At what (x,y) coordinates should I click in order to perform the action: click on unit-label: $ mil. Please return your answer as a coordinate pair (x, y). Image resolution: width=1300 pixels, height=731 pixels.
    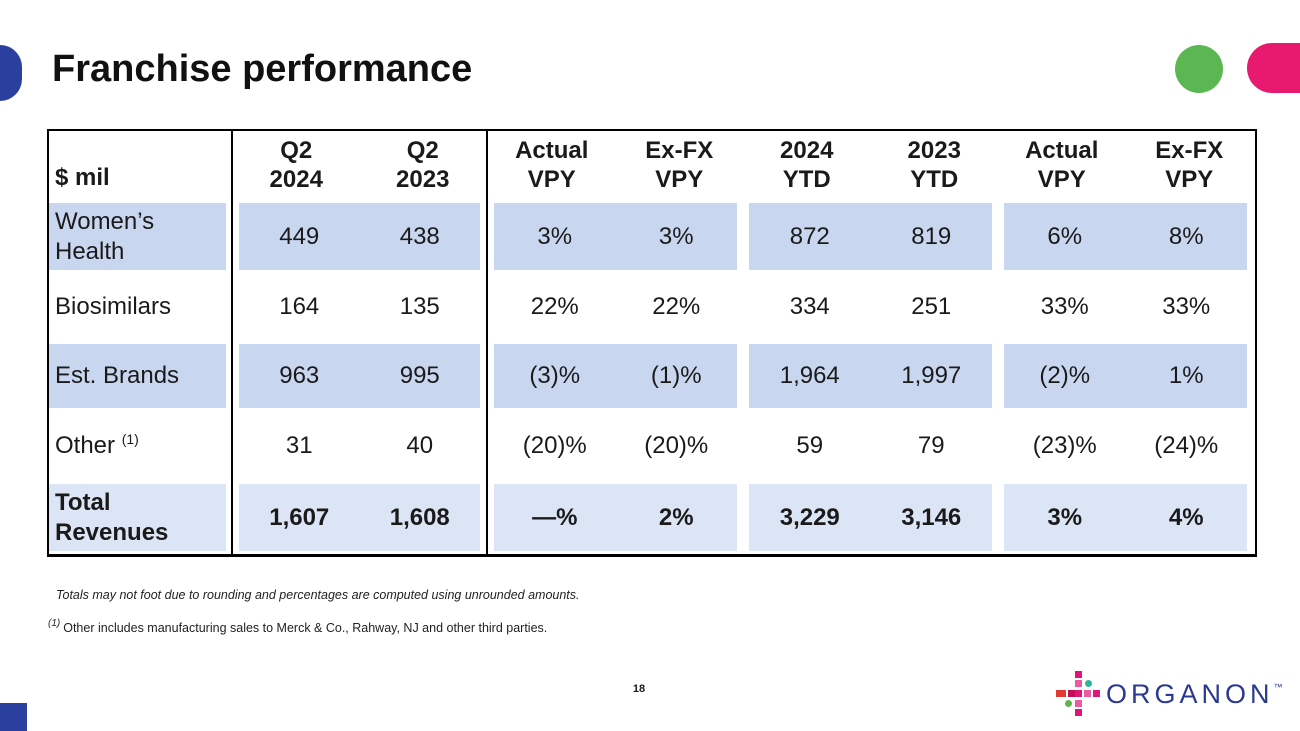
    Looking at the image, I should click on (82, 177).